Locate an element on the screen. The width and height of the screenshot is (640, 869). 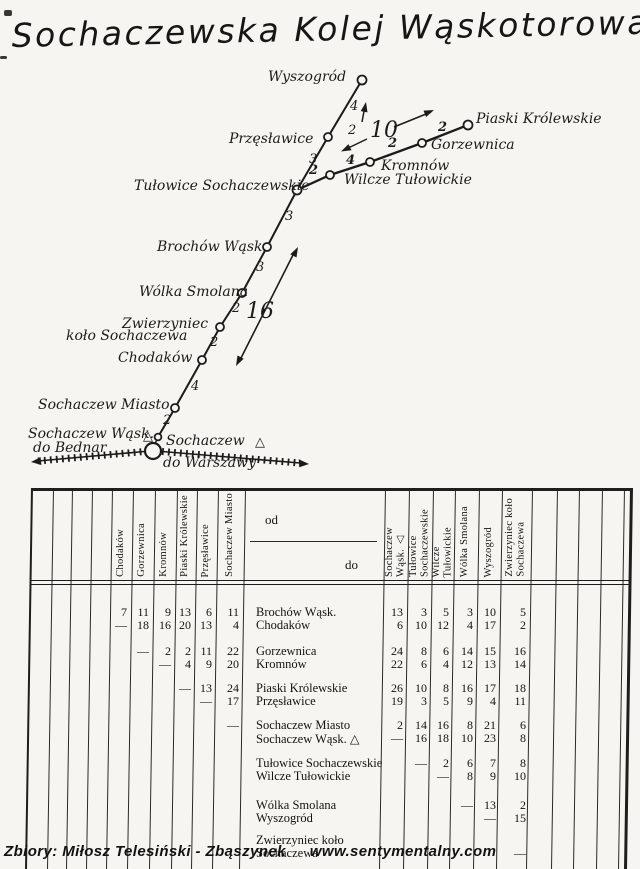
column-header-label: Wyszogród is located at coordinates (488, 551).